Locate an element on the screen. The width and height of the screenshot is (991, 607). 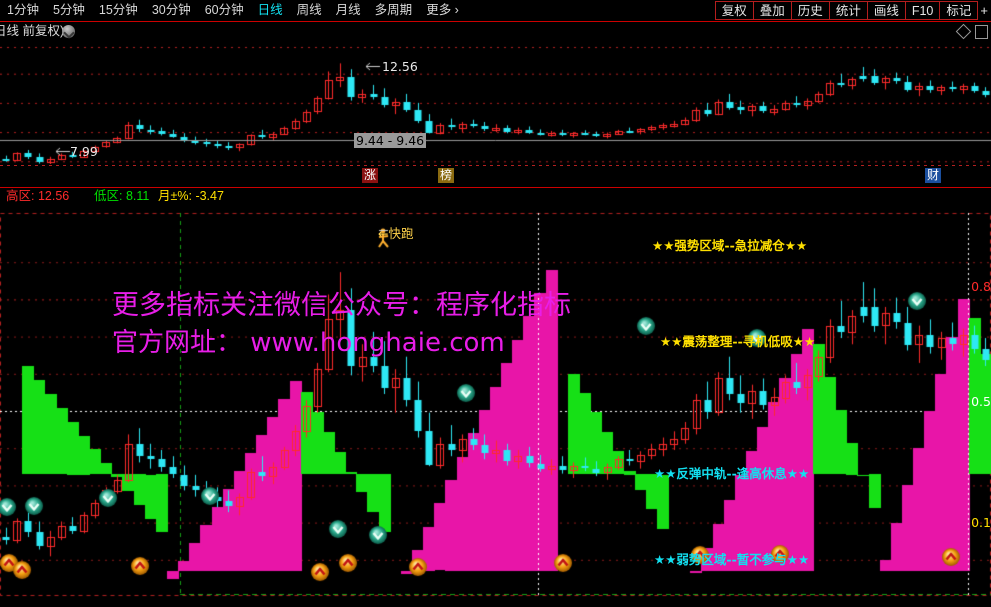
indicator-annotation-0: ★★强势区域--急拉减仓★★ is located at coordinates (730, 245).